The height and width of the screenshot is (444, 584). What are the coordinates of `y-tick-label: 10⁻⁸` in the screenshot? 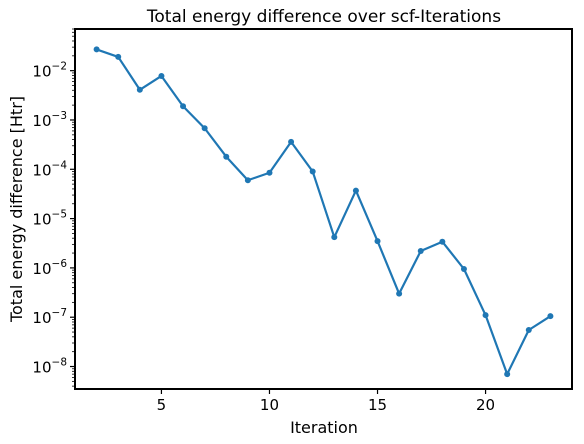 It's located at (49, 367).